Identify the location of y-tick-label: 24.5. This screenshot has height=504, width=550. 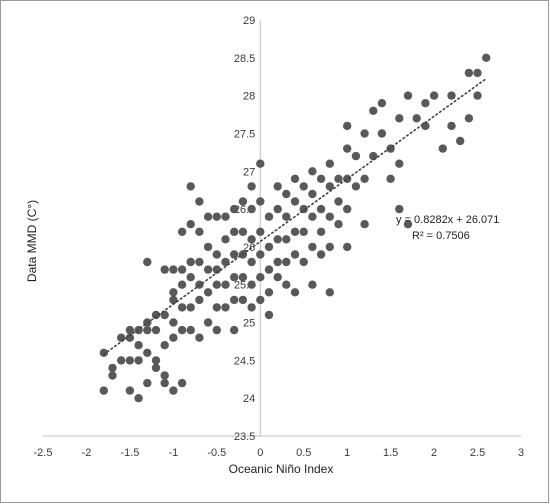
(244, 361).